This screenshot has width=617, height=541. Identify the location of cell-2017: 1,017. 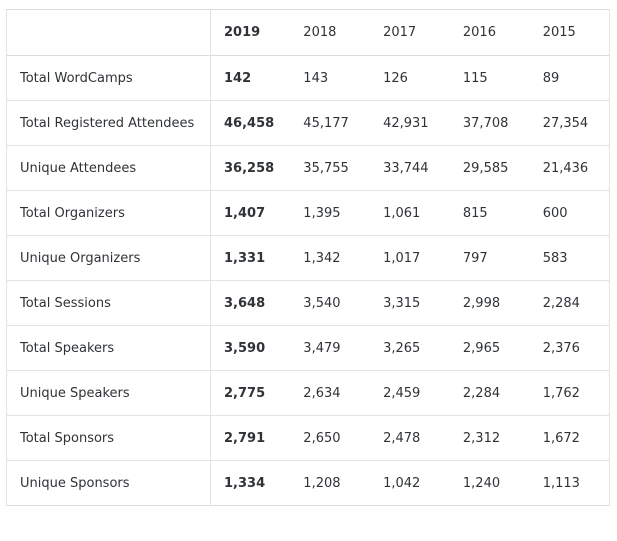
(410, 258).